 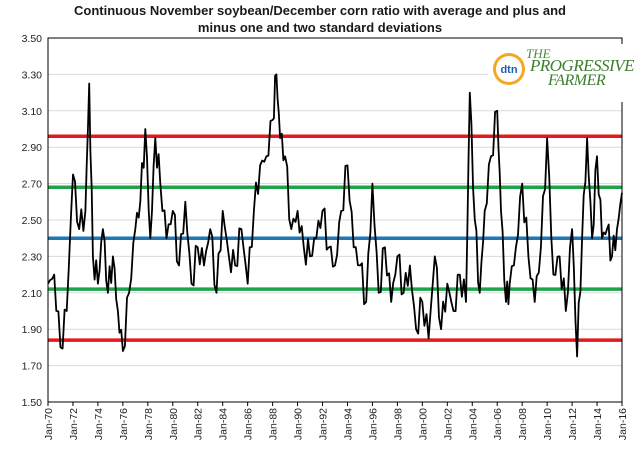 What do you see at coordinates (299, 424) in the screenshot?
I see `x-tick-label: Jan-90` at bounding box center [299, 424].